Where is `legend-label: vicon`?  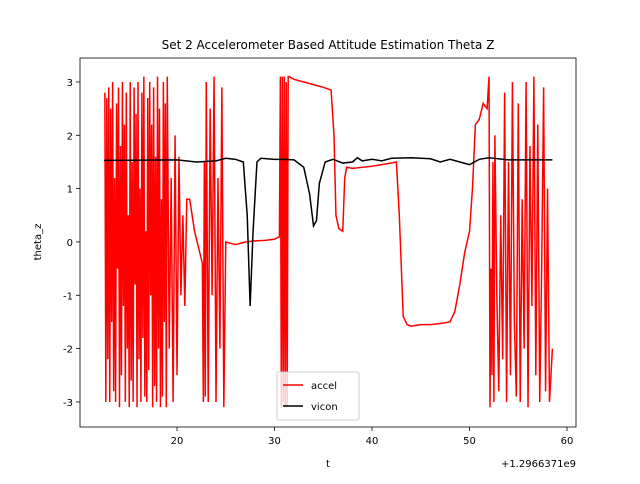 legend-label: vicon is located at coordinates (324, 407).